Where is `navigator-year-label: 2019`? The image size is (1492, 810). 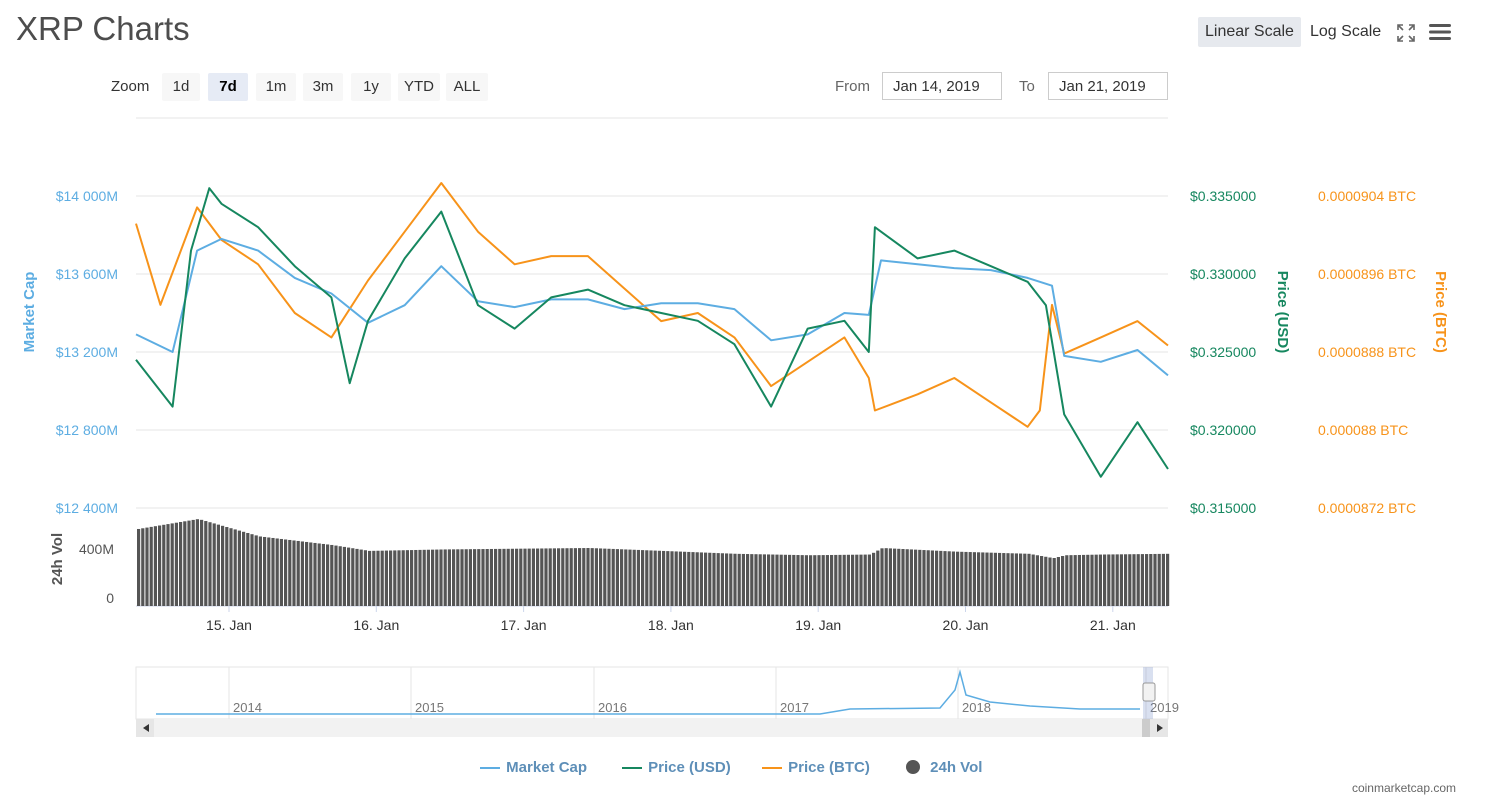 navigator-year-label: 2019 is located at coordinates (1164, 707).